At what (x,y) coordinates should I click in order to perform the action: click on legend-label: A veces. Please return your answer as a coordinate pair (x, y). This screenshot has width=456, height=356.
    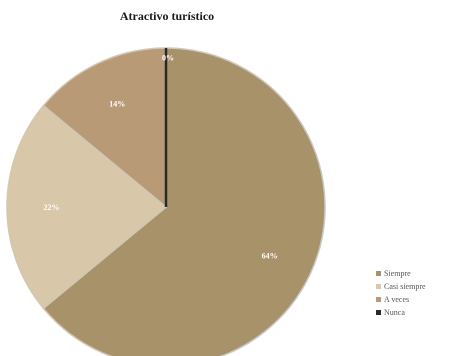
    Looking at the image, I should click on (397, 299).